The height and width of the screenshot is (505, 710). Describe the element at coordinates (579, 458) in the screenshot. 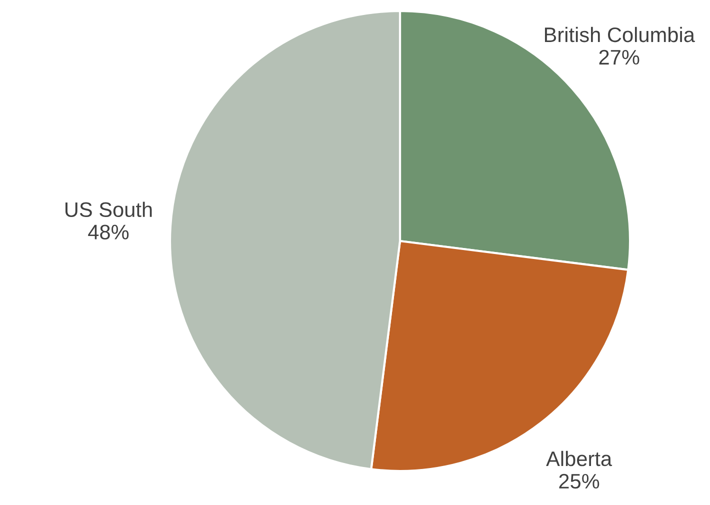

I see `slice-label: Alberta` at that location.